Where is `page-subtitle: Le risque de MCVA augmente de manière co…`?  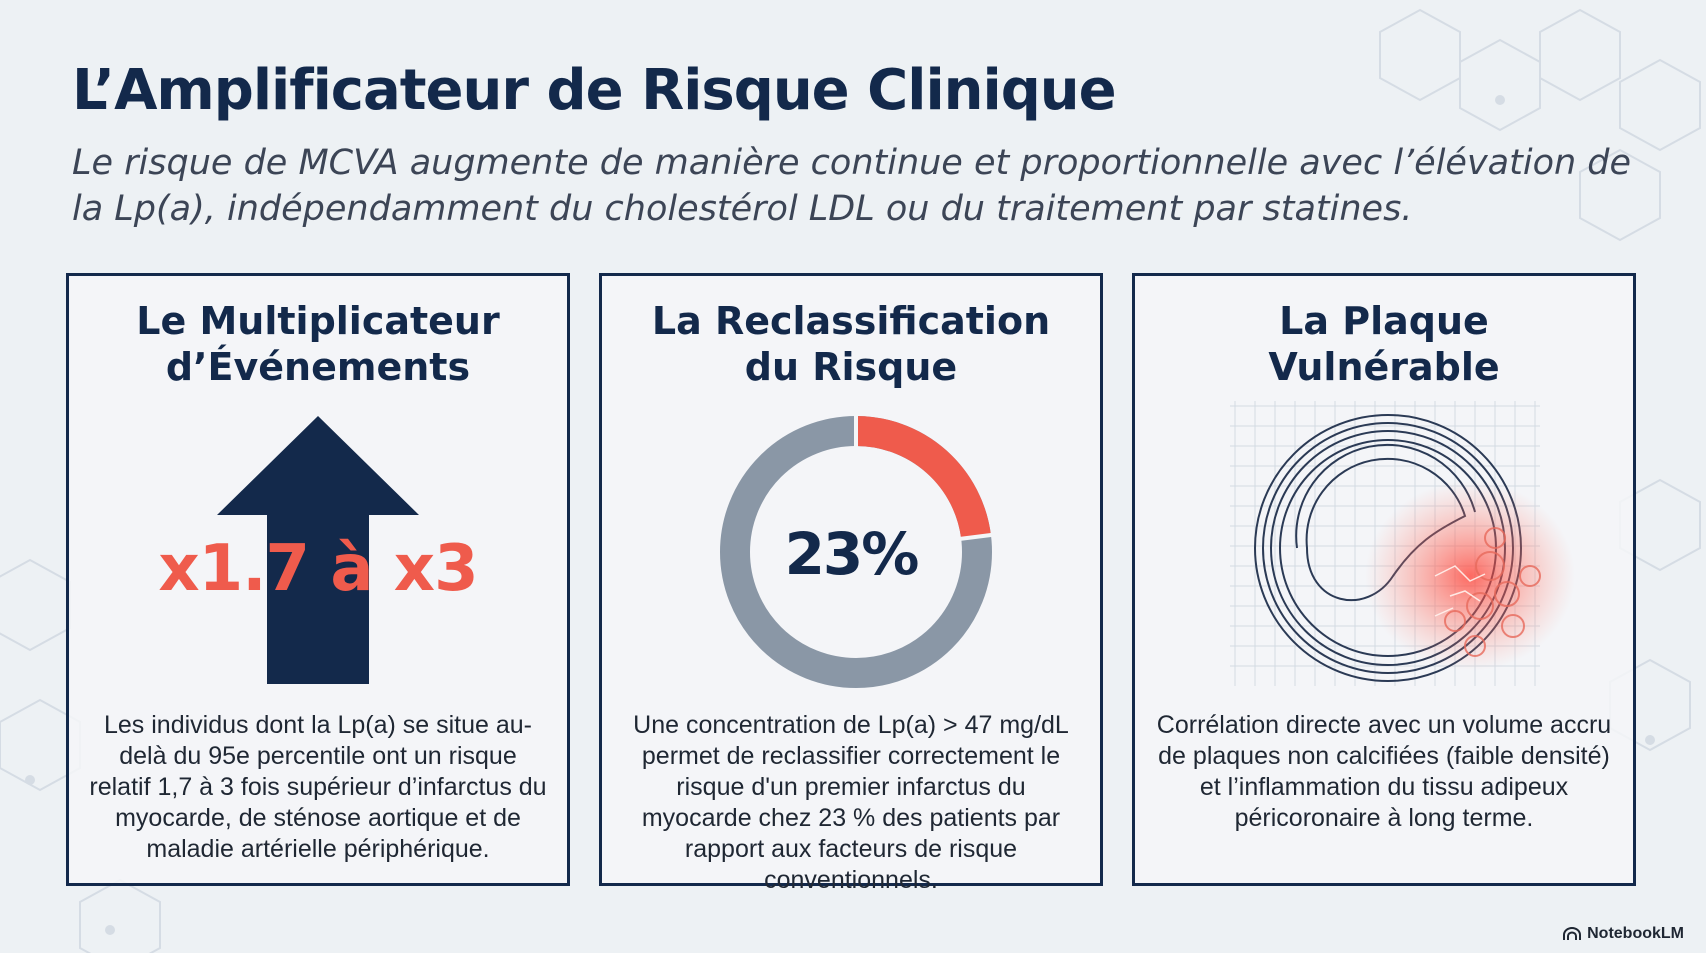 page-subtitle: Le risque de MCVA augmente de manière co… is located at coordinates (852, 186).